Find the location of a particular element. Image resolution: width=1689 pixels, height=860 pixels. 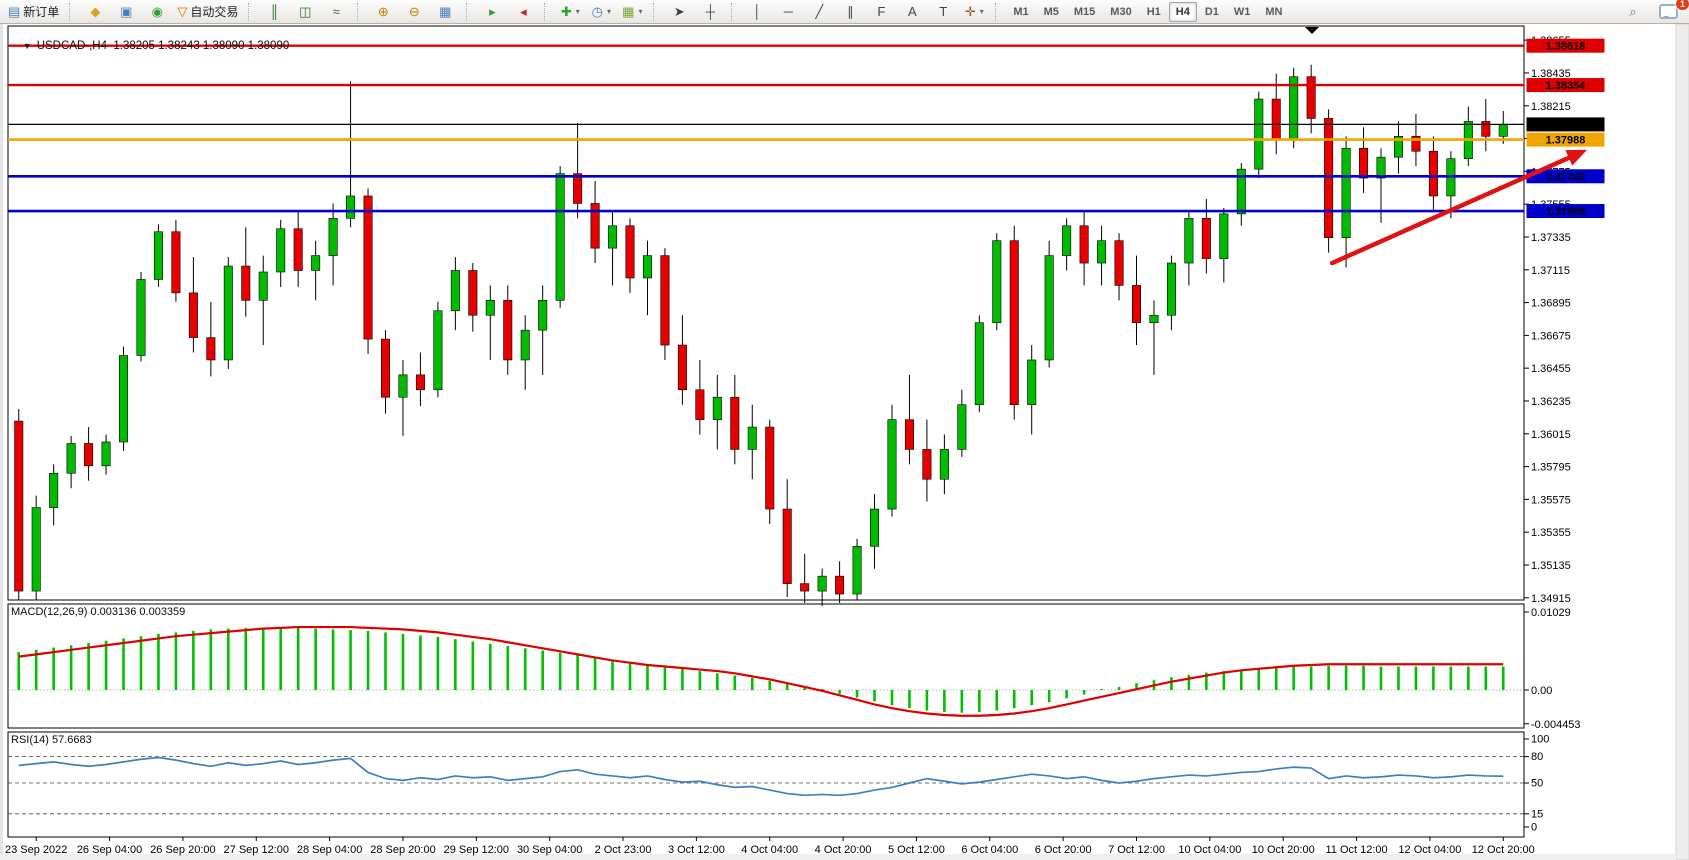

tile-windows-icon: ▦ is located at coordinates (445, 11).